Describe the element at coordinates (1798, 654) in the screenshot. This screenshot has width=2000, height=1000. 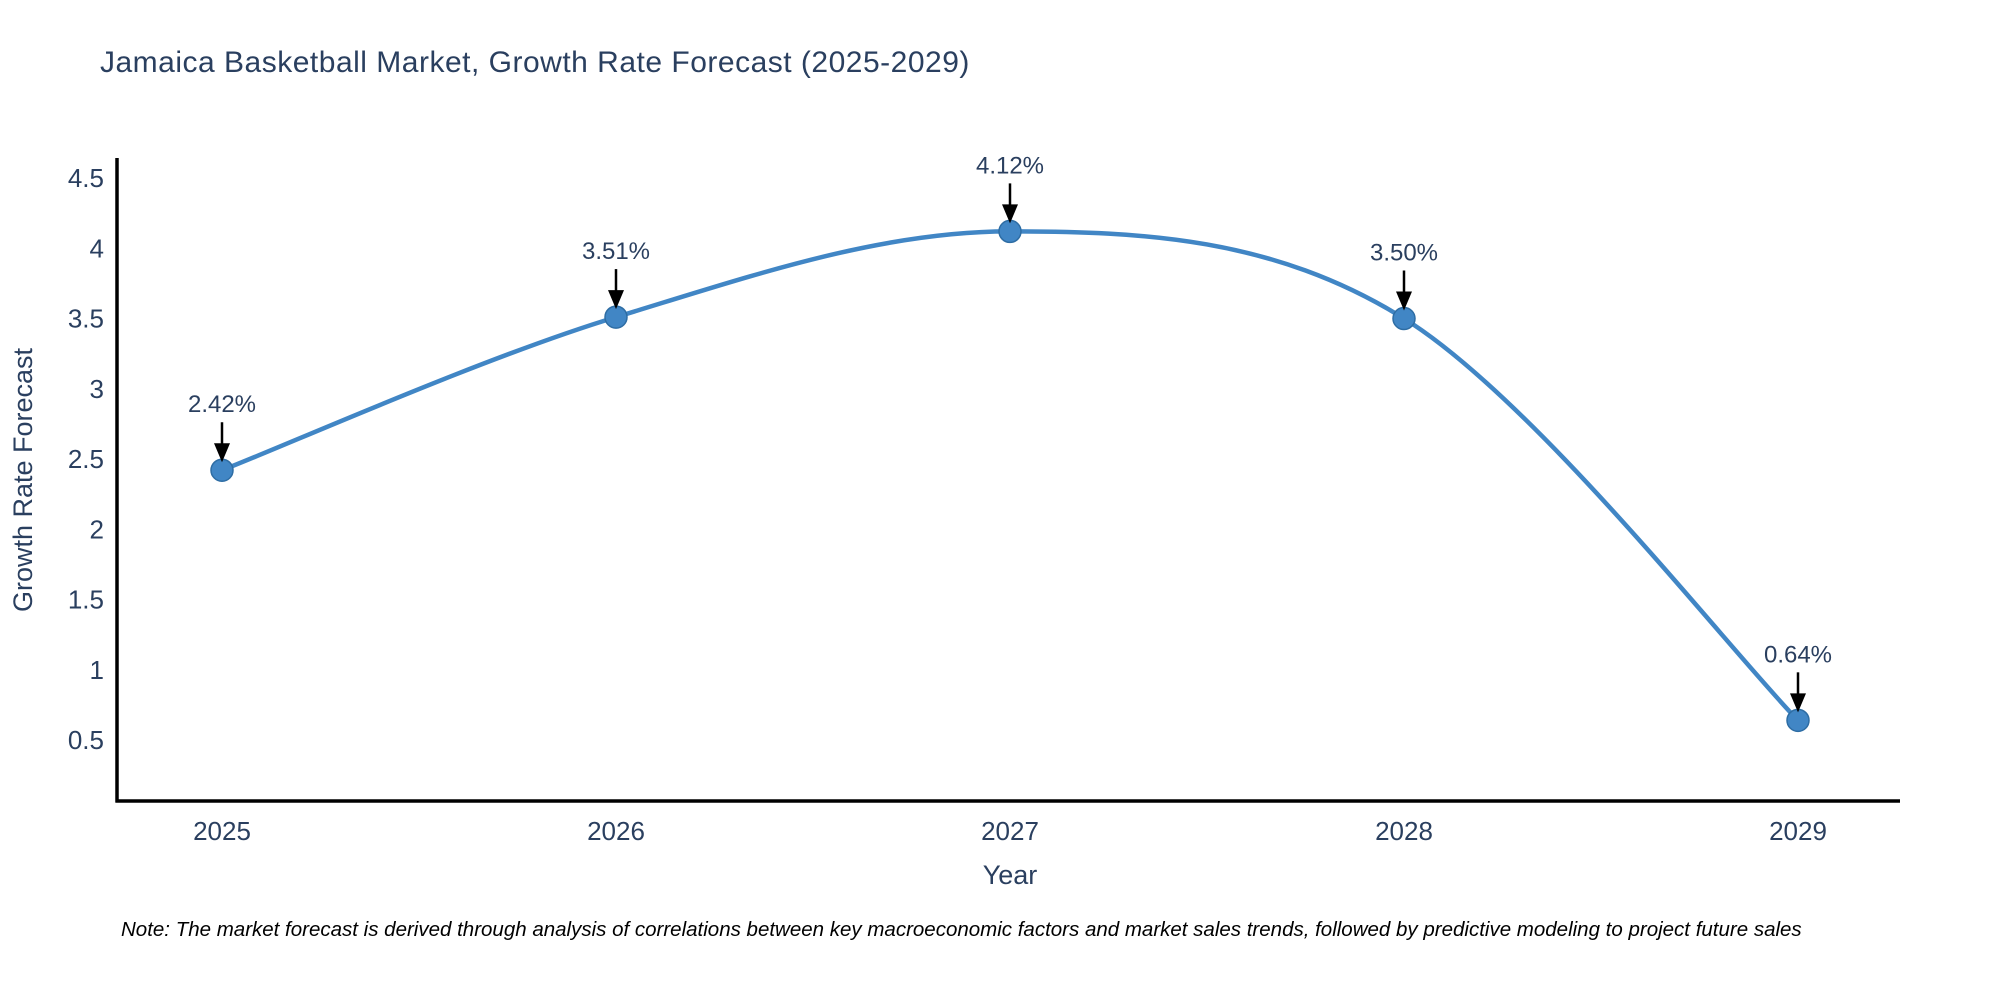
I see `point-value-label: 0.64%` at that location.